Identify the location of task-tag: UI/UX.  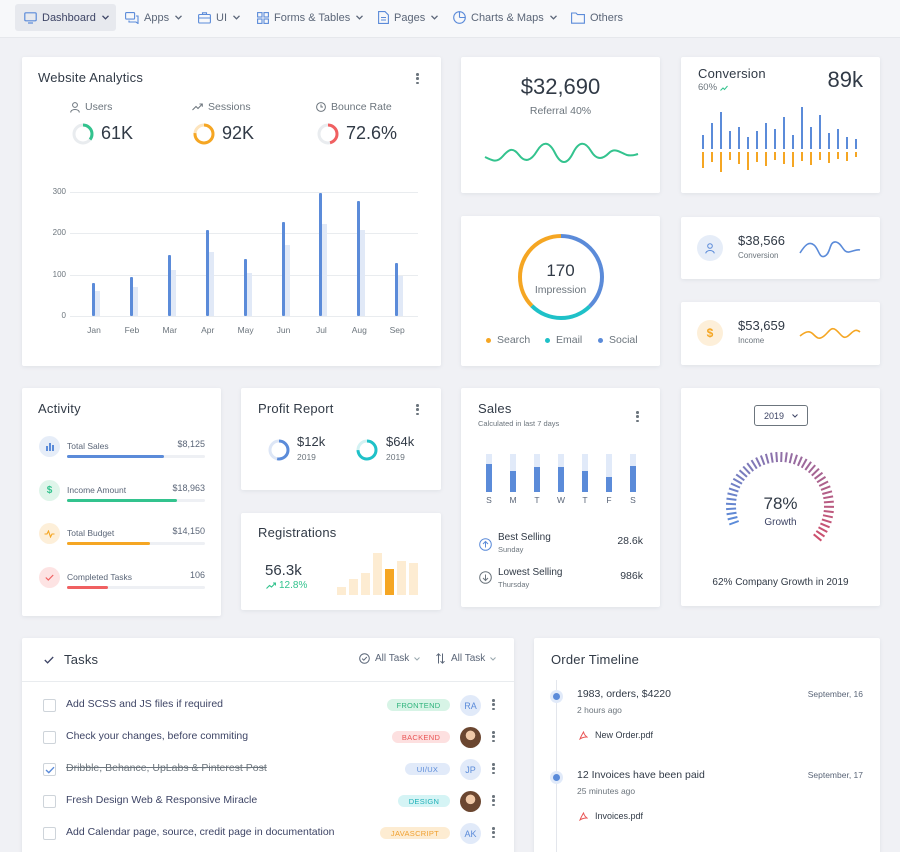
(427, 769).